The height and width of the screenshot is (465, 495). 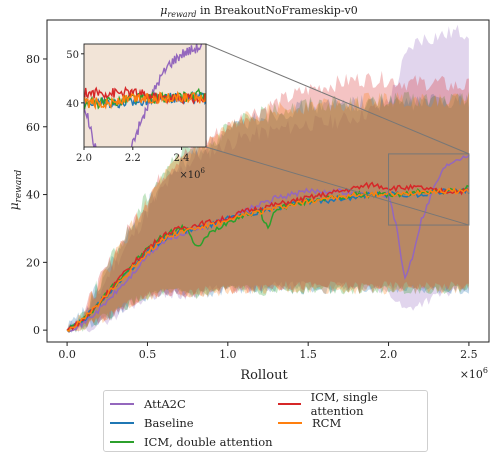 What do you see at coordinates (148, 354) in the screenshot?
I see `x-tick-label: 0.5` at bounding box center [148, 354].